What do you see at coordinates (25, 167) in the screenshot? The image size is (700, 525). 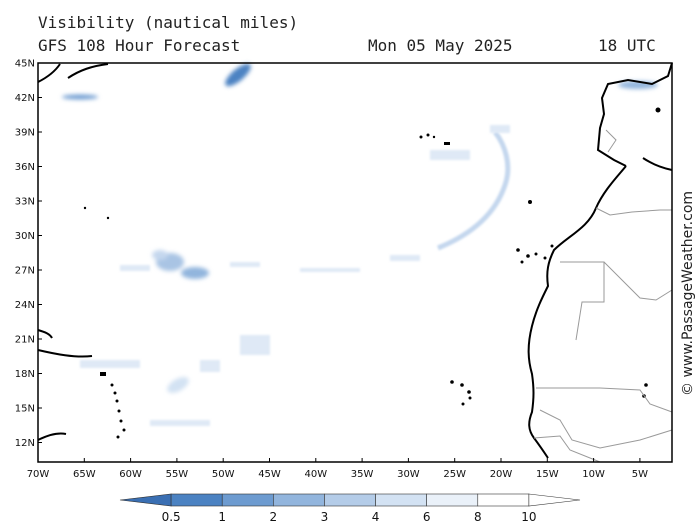 I see `lat-tick-label: 36N` at bounding box center [25, 167].